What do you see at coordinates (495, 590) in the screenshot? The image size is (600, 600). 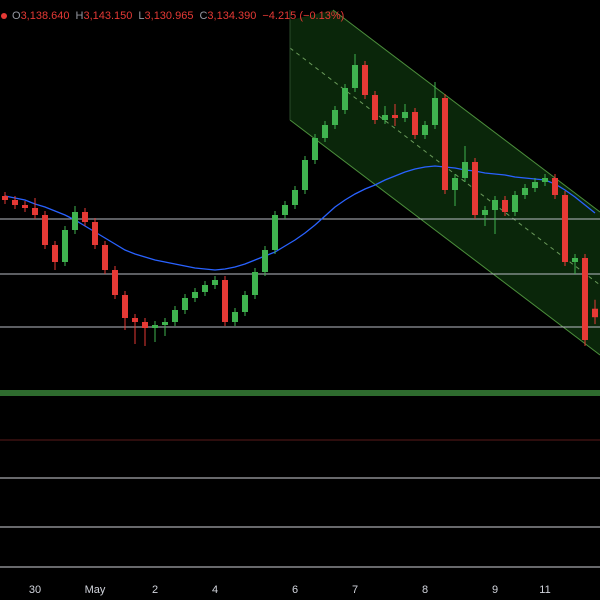 I see `x-tick-label: 9` at bounding box center [495, 590].